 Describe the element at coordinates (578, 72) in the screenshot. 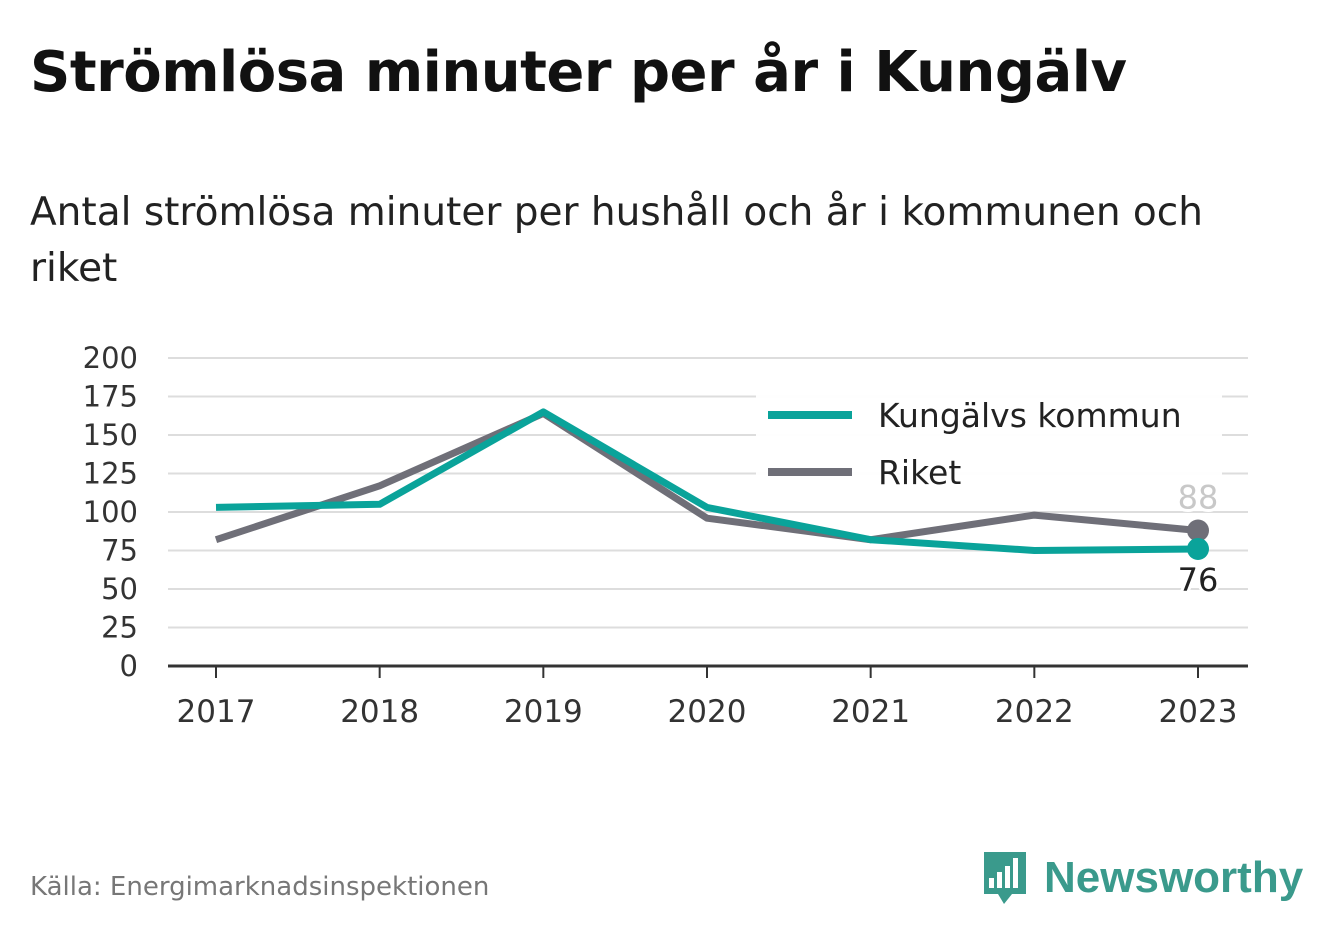

I see `chart-title: Strömlösa minuter per år i Kungälv` at that location.